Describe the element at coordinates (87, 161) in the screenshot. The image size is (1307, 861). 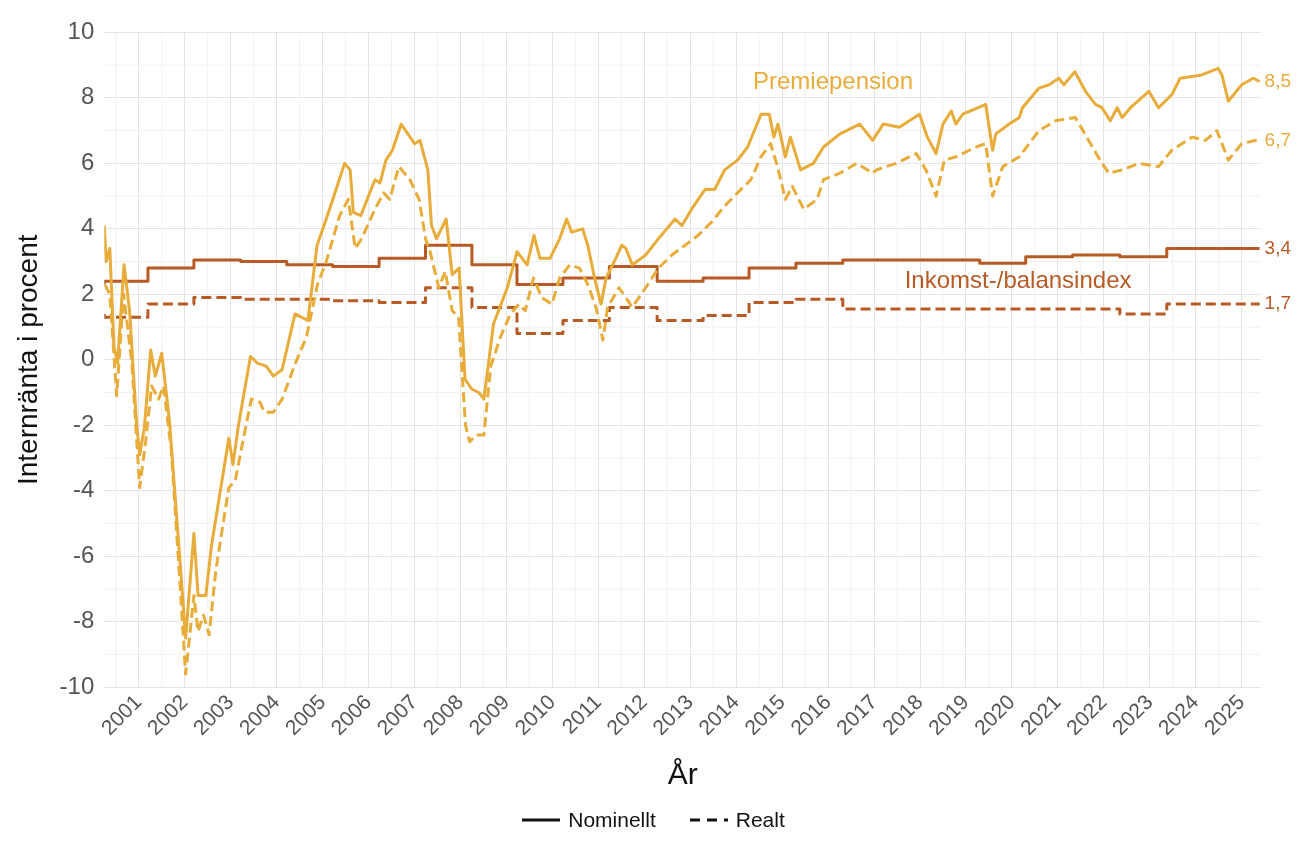
I see `y-tick-label: 6` at that location.